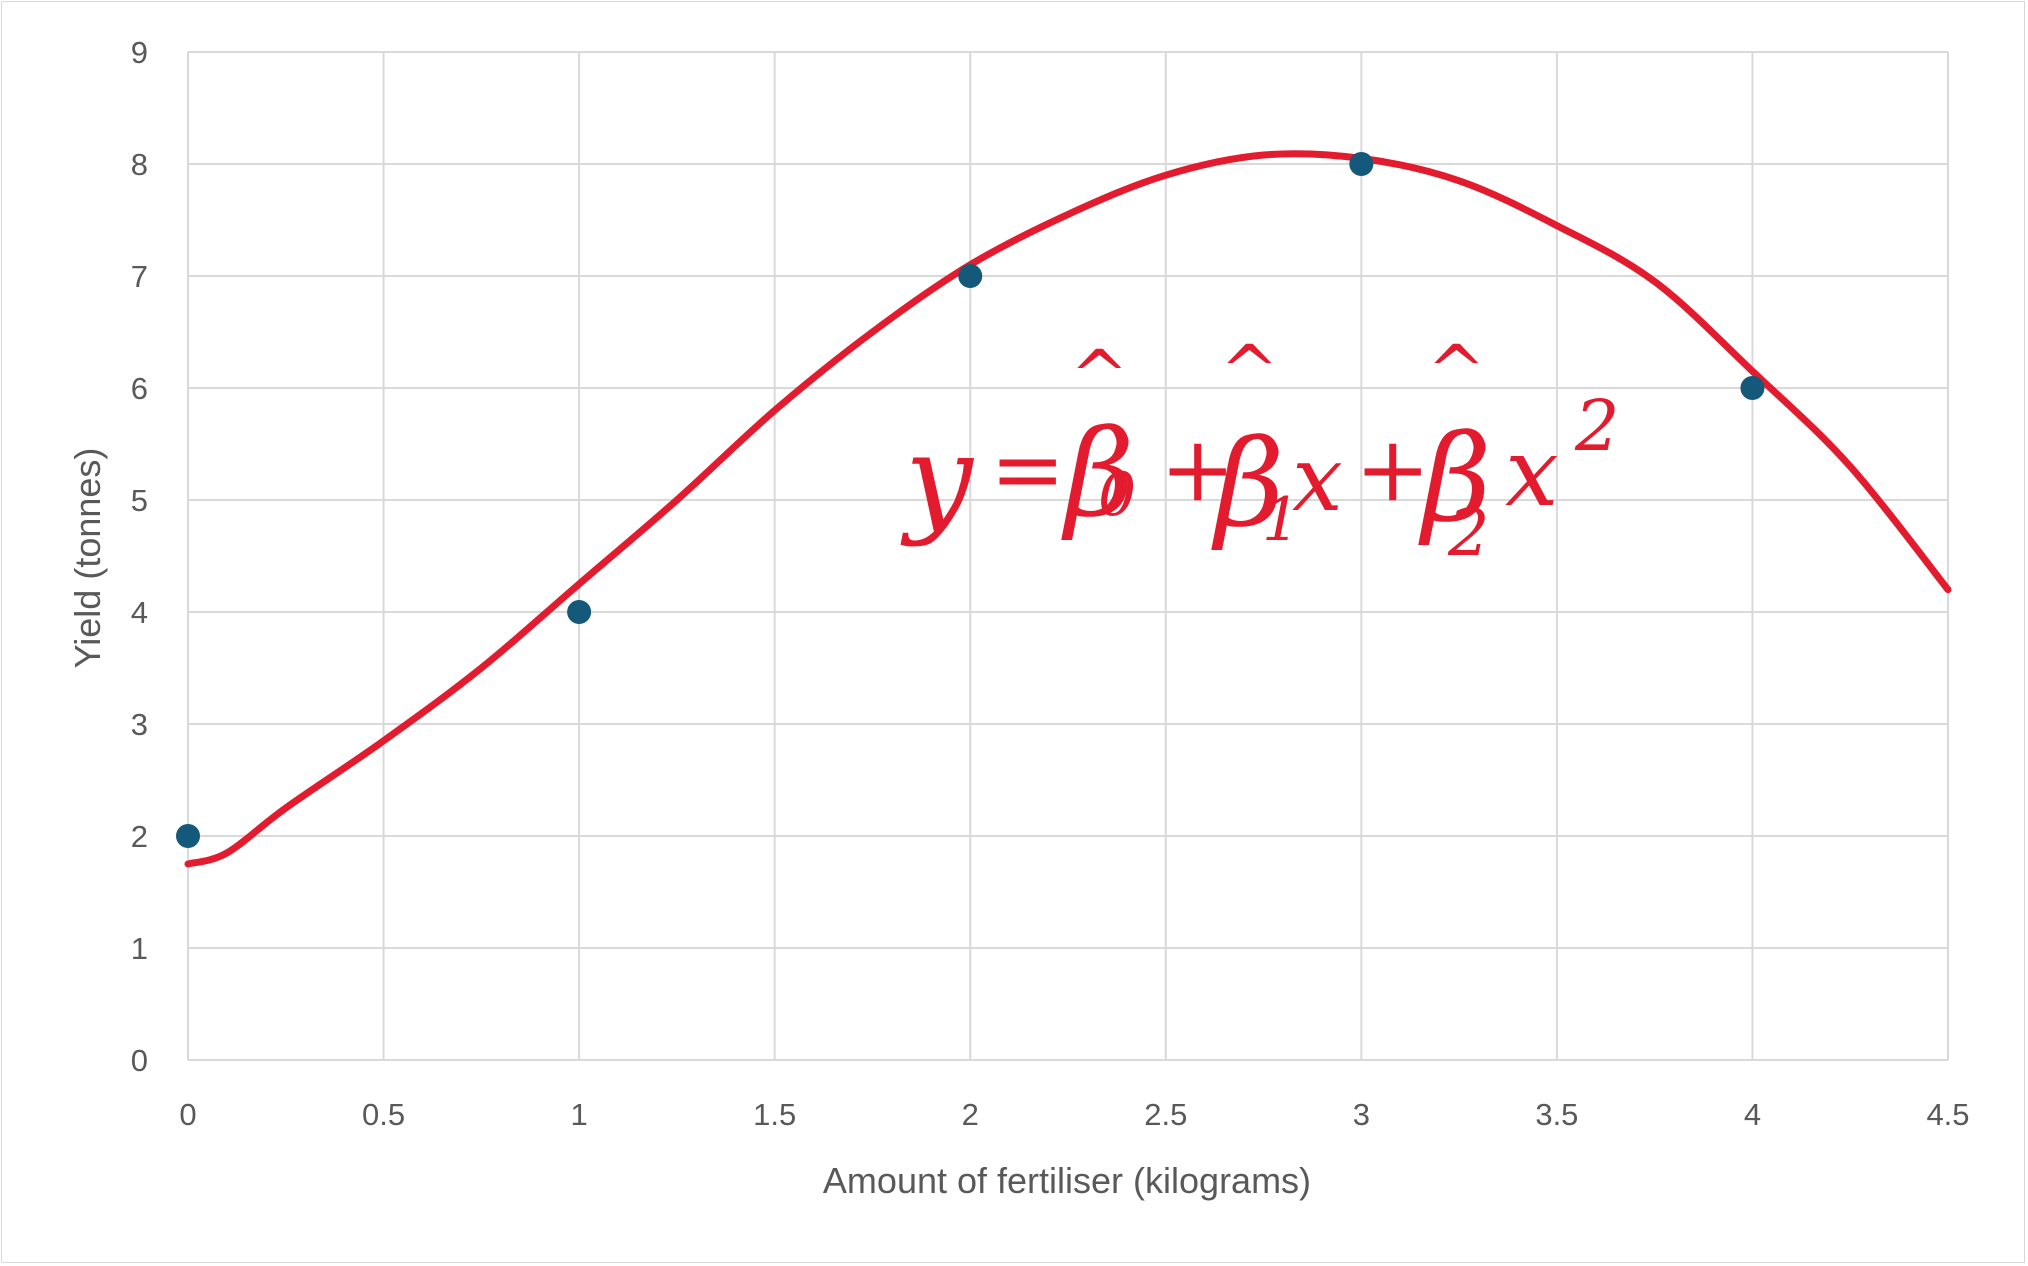 The height and width of the screenshot is (1266, 2028). What do you see at coordinates (1947, 1114) in the screenshot?
I see `x-tick-label: 4.5` at bounding box center [1947, 1114].